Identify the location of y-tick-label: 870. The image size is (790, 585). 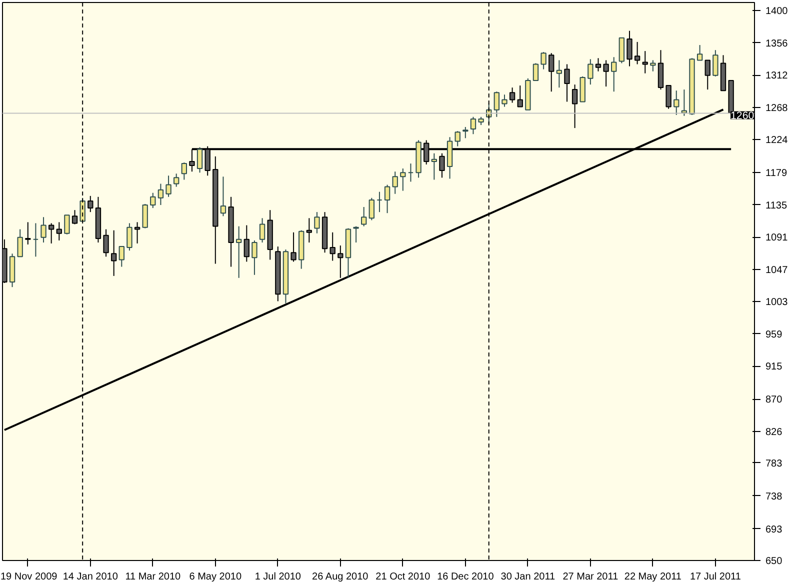
(774, 400).